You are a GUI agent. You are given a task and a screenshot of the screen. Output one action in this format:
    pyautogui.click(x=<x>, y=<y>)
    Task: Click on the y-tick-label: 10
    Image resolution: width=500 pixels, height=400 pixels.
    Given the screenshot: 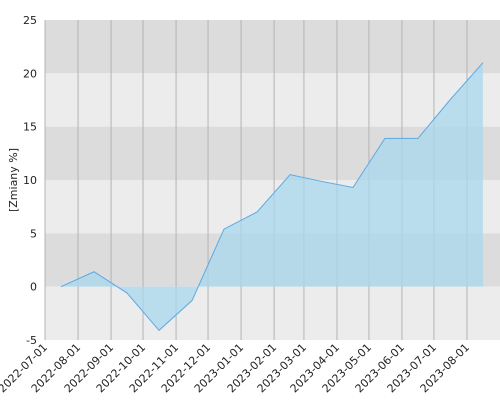 What is the action you would take?
    pyautogui.click(x=30, y=180)
    